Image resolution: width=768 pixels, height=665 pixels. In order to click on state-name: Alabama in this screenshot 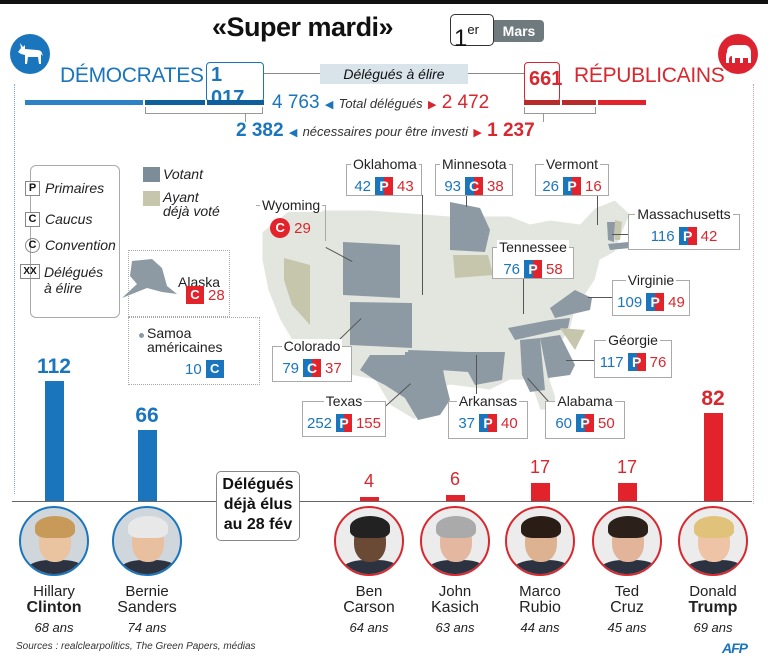, I will do `click(585, 401)`.